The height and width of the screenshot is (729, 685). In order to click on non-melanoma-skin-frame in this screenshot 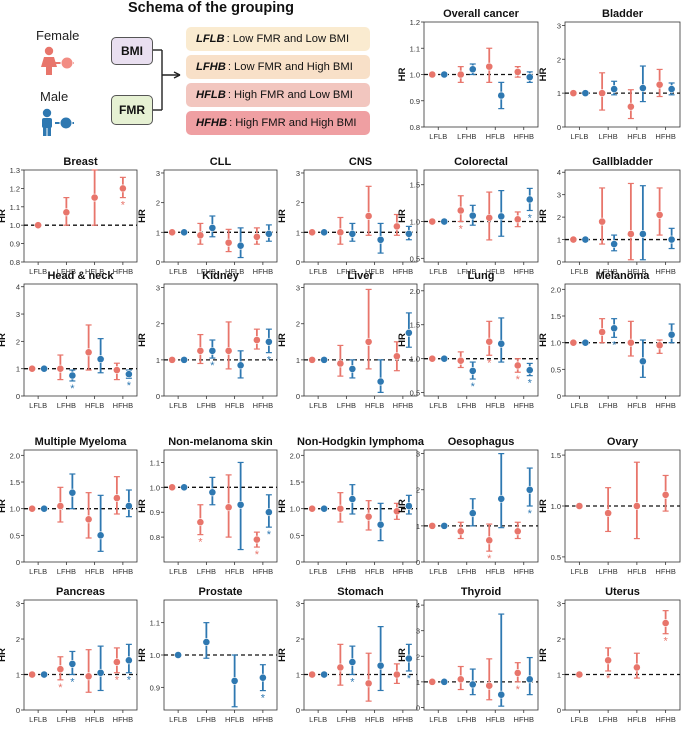, I will do `click(220, 506)`.